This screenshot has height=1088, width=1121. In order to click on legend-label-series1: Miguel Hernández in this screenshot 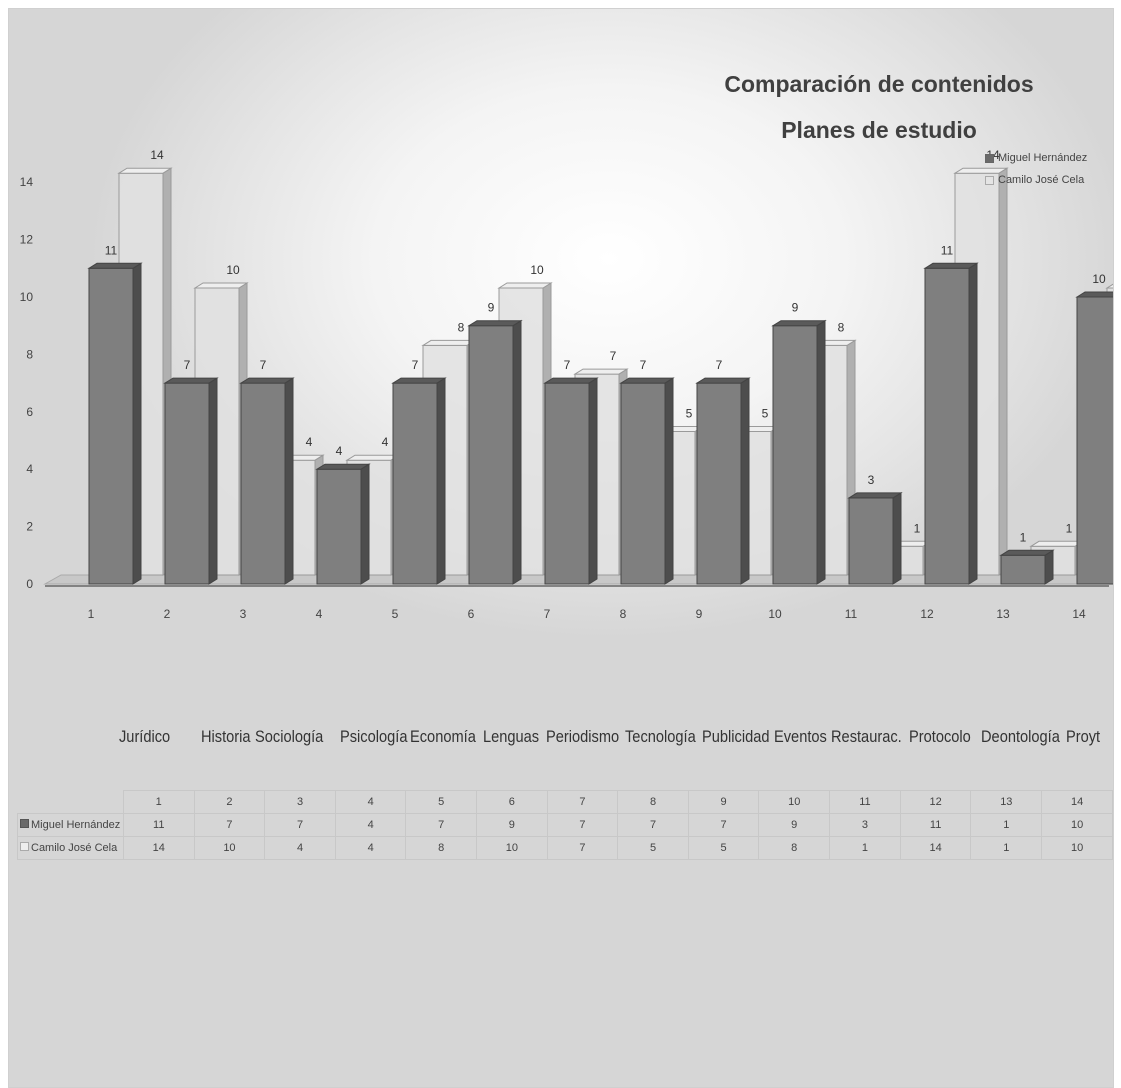, I will do `click(1043, 158)`.